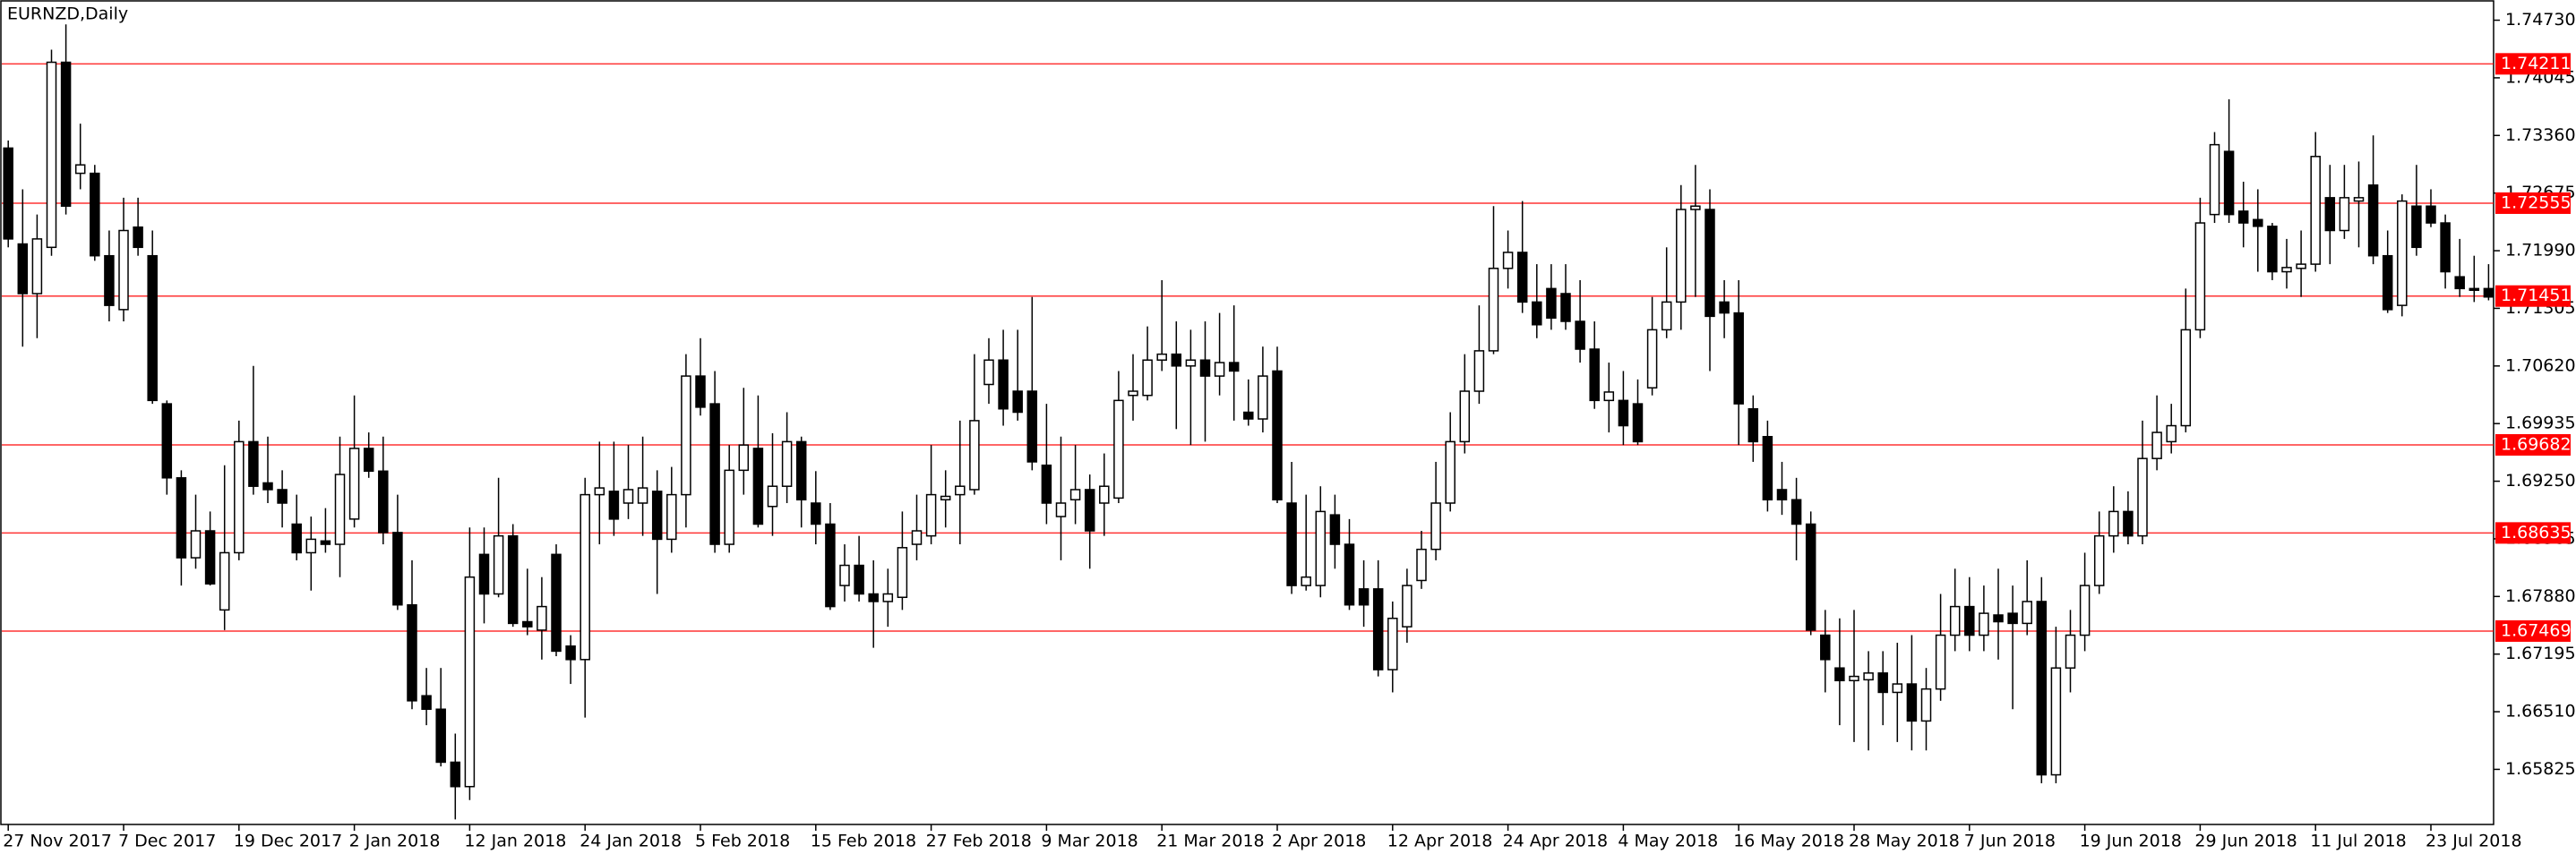 This screenshot has width=2576, height=854. I want to click on x-tick-label: 12 Jan 2018, so click(515, 841).